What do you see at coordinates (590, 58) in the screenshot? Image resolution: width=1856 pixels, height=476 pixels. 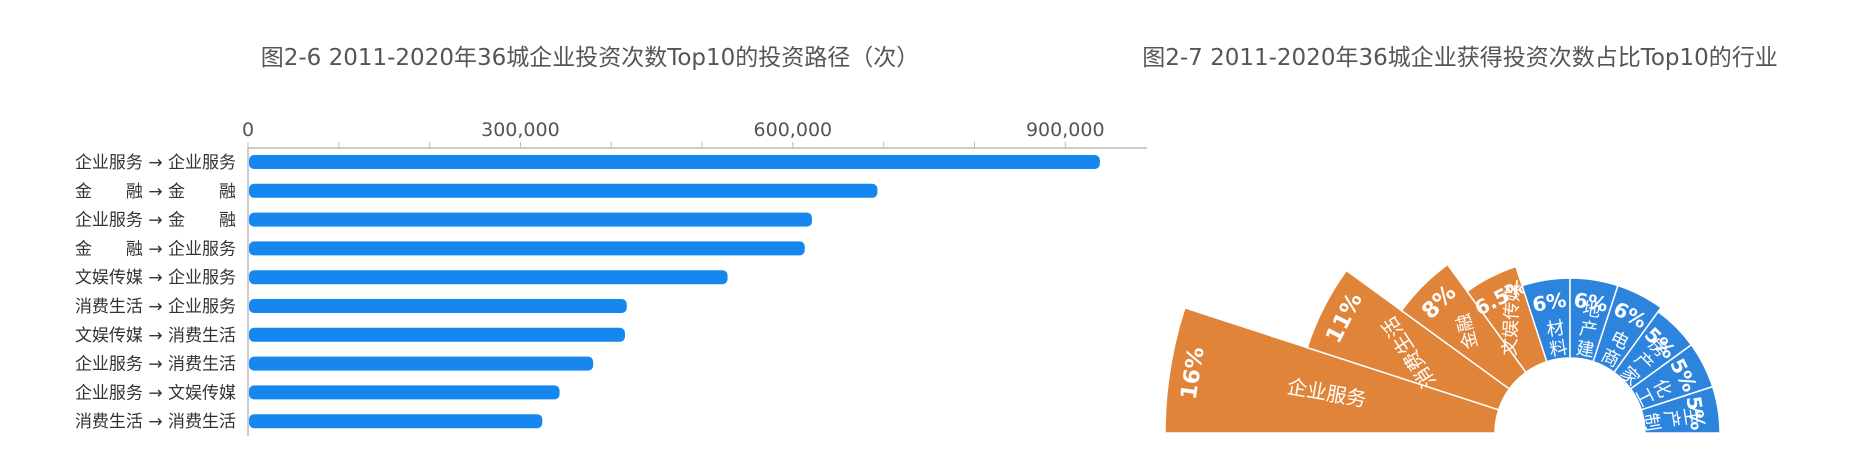 I see `bar-chart-title: 图2-6 2011-2020年36城企业投资次数Top10的投资路径（次）` at bounding box center [590, 58].